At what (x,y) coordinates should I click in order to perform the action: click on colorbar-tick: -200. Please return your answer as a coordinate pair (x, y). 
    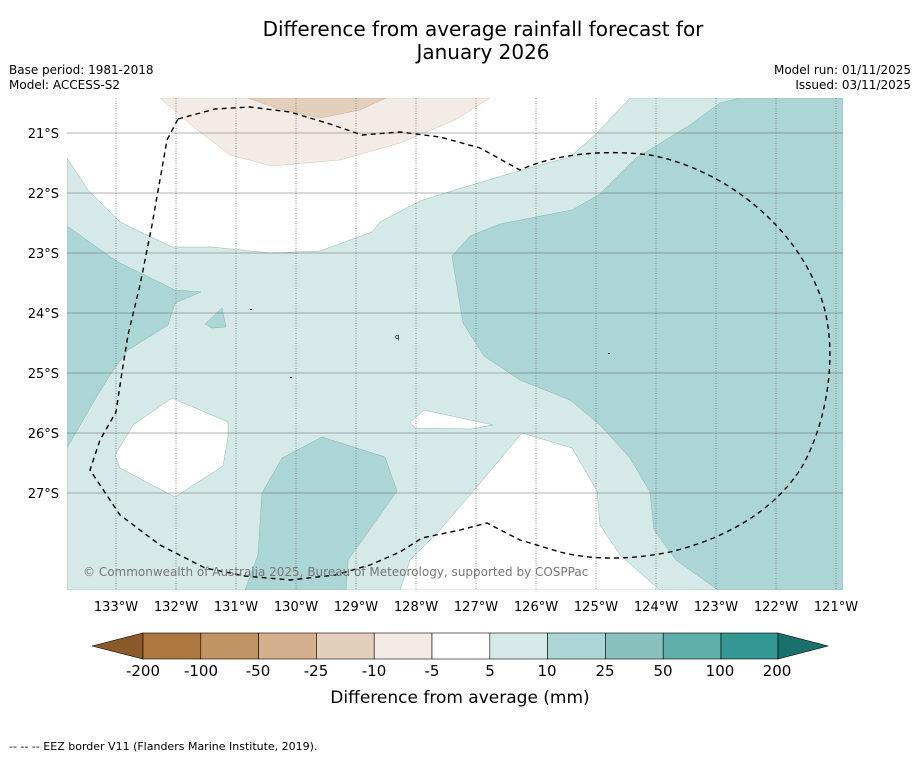
    Looking at the image, I should click on (143, 671).